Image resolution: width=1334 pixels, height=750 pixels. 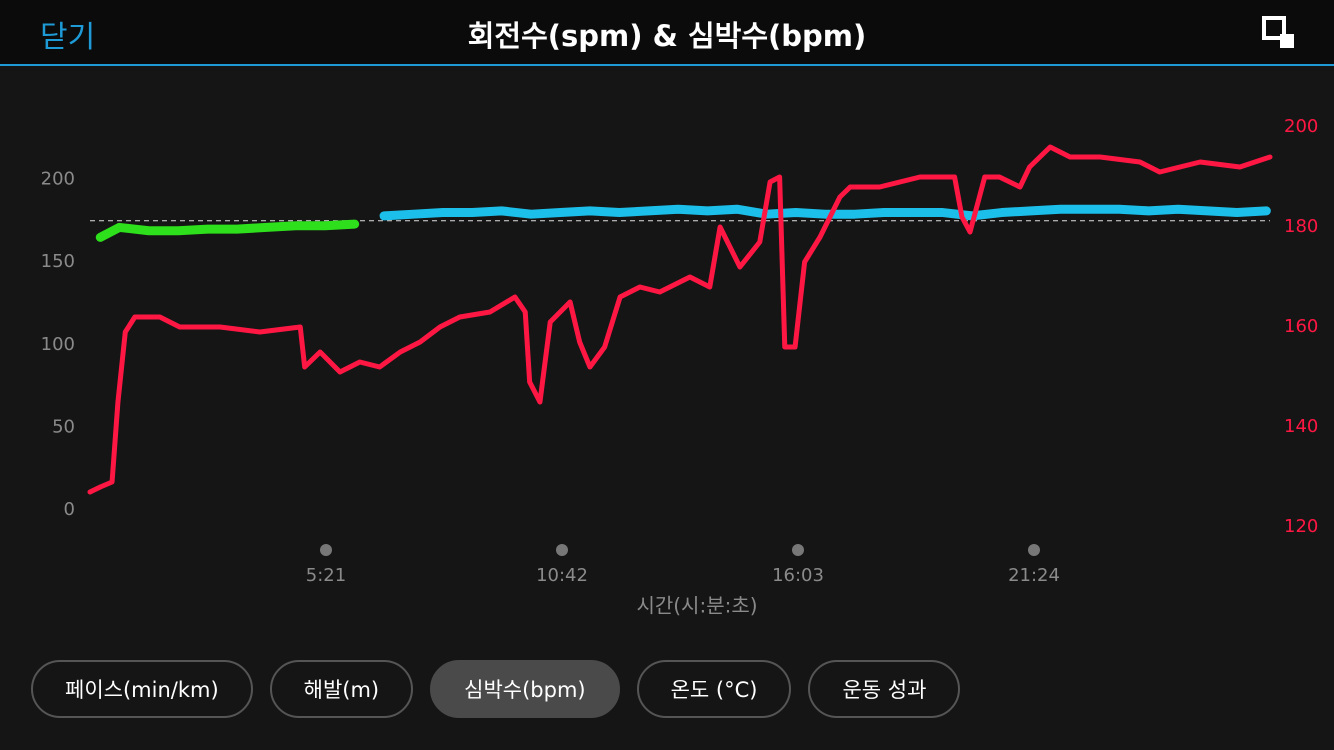 I want to click on x-axis-title: 시간(시:분:초), so click(x=696, y=606).